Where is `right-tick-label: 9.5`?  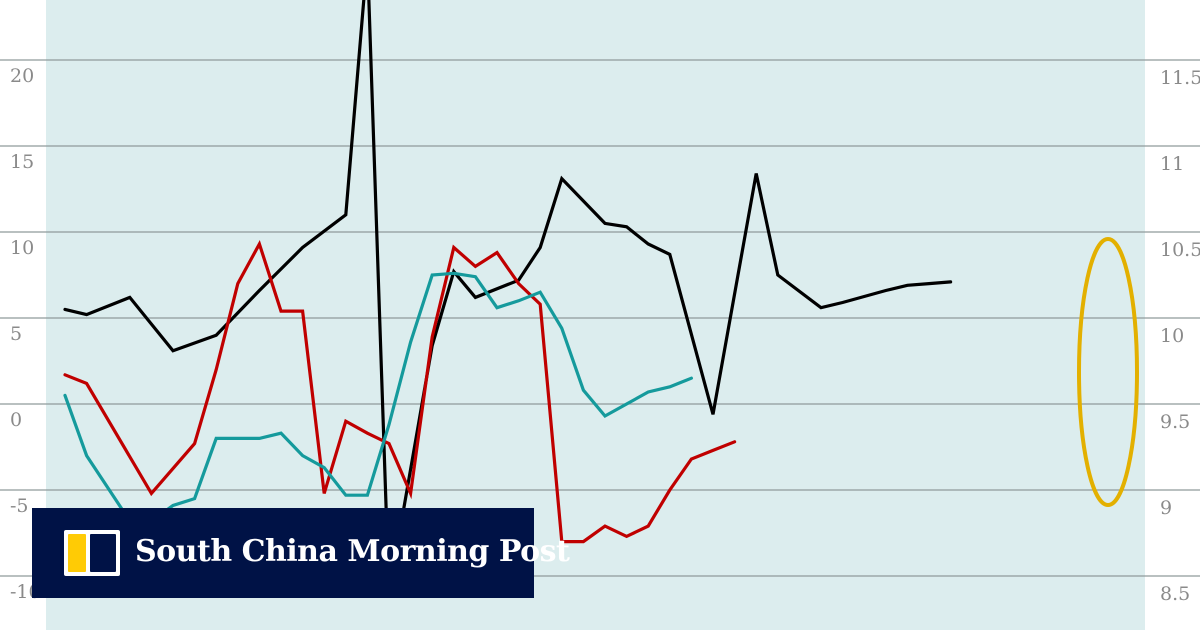 right-tick-label: 9.5 is located at coordinates (1175, 422).